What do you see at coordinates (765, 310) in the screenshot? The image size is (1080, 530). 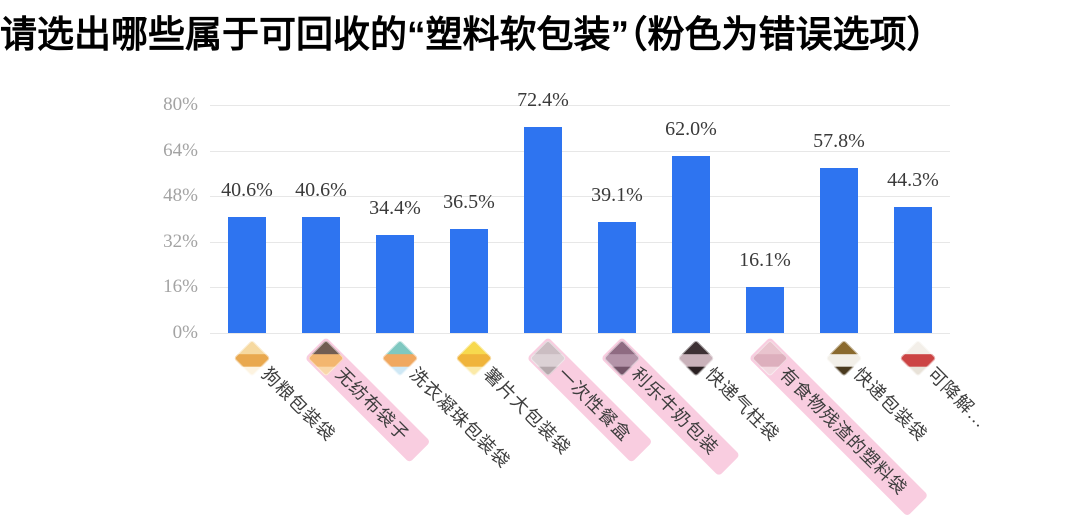 I see `bar-有食物残渣的塑料袋` at bounding box center [765, 310].